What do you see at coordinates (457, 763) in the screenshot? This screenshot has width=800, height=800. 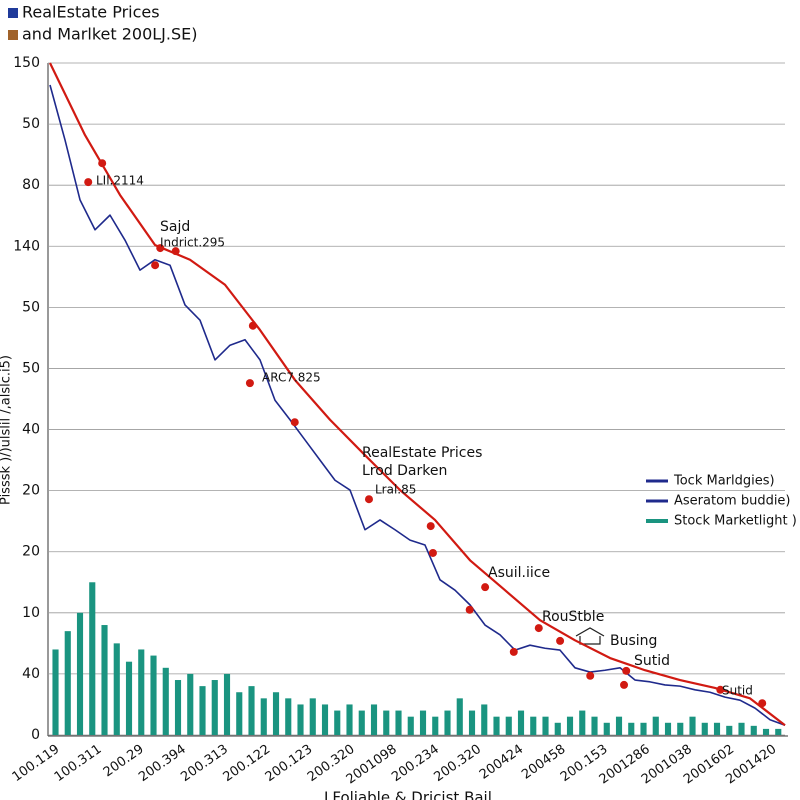 I see `x-tick-label: 200.320` at bounding box center [457, 763].